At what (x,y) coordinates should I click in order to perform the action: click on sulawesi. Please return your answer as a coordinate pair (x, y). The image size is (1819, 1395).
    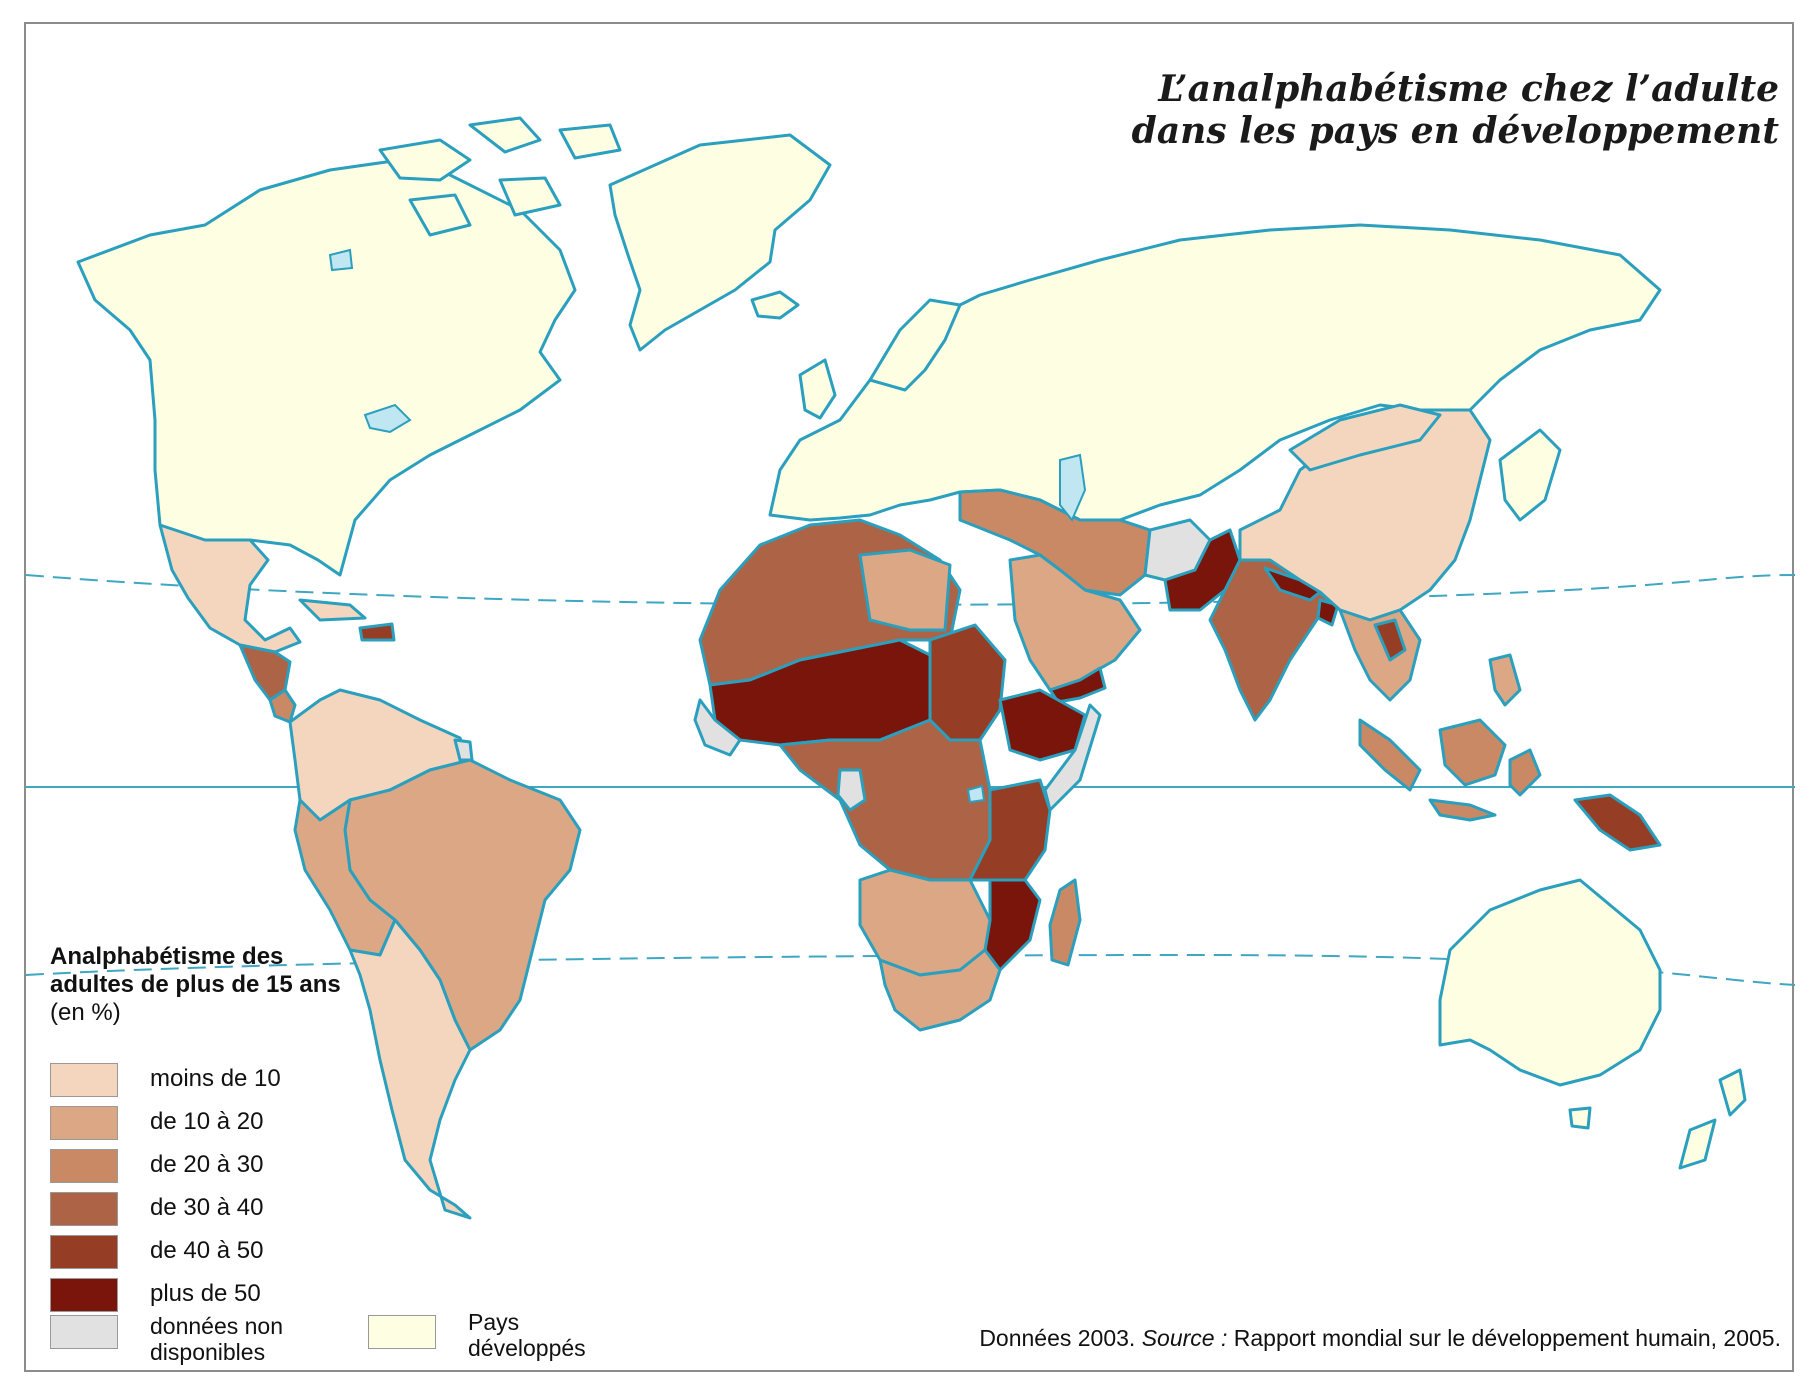
    Looking at the image, I should click on (1525, 772).